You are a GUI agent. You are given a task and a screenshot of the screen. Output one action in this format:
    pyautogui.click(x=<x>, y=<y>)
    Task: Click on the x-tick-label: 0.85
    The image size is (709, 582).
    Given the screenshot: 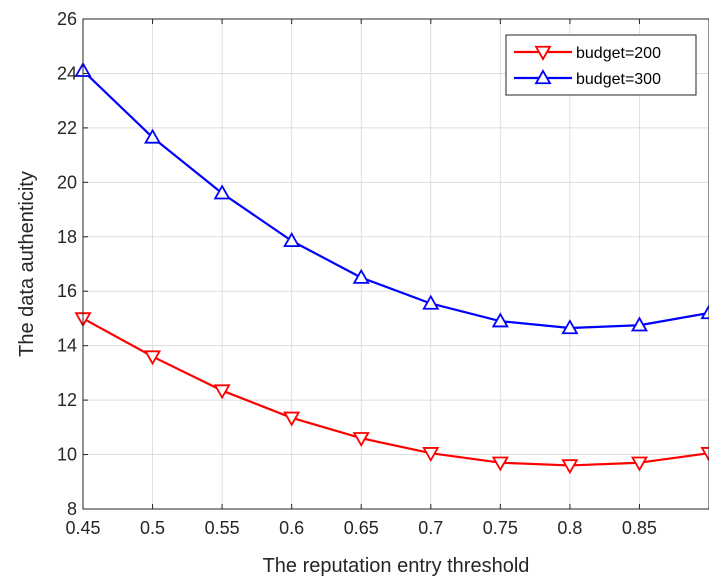 What is the action you would take?
    pyautogui.click(x=639, y=528)
    